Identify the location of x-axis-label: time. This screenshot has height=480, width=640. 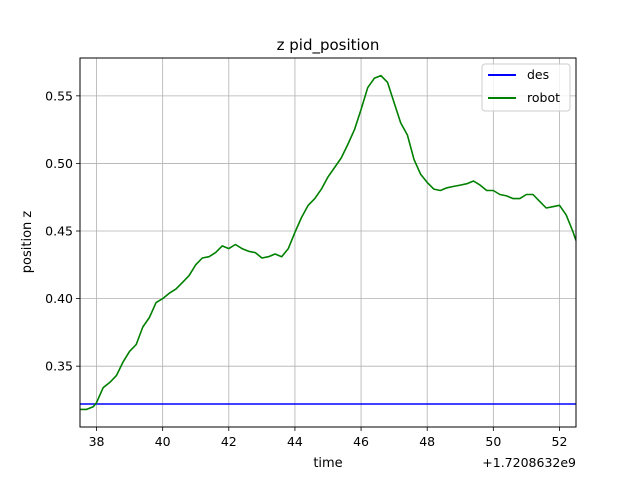
(327, 463).